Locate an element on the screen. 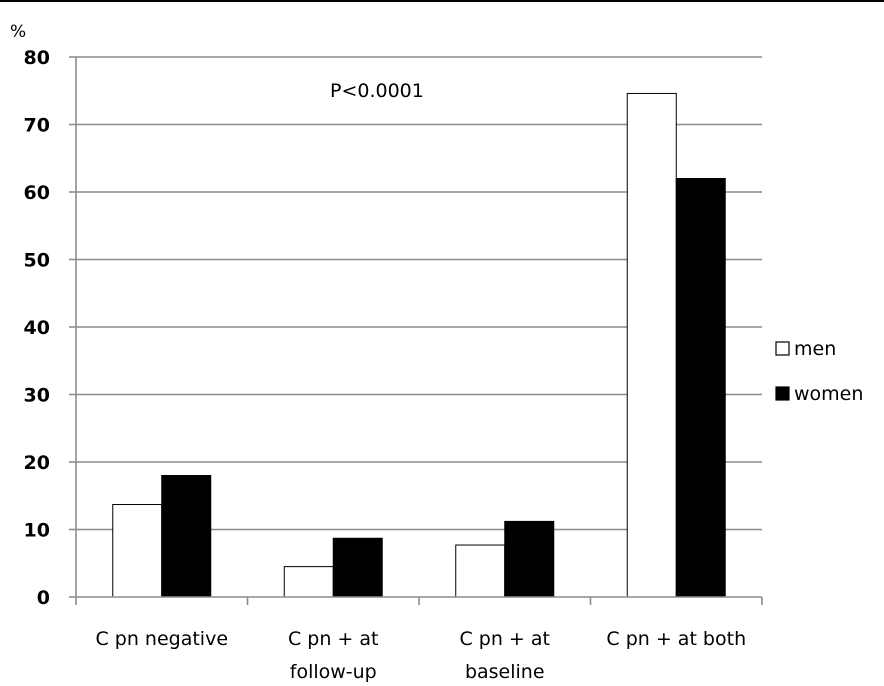 This screenshot has height=686, width=884. legend-swatch-men is located at coordinates (782, 348).